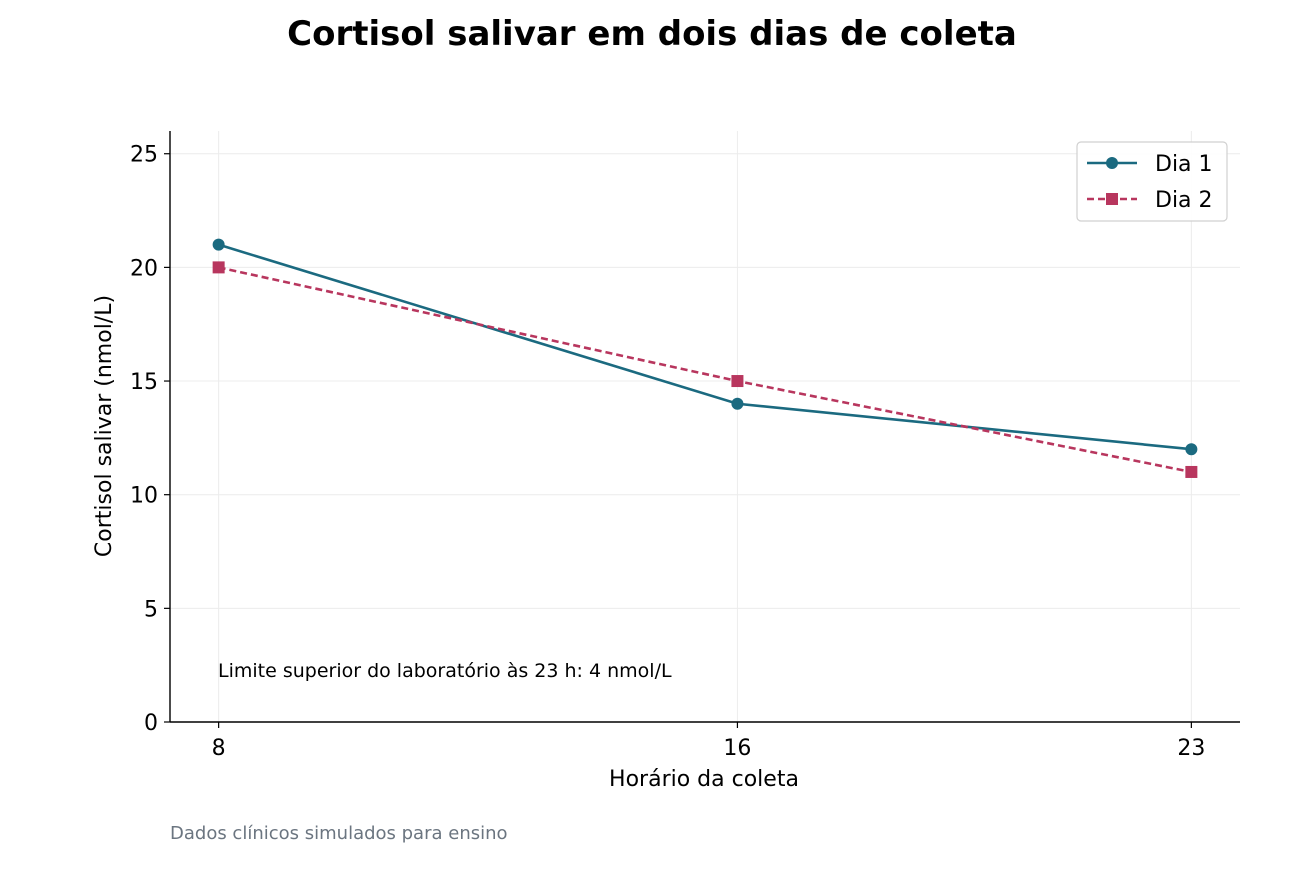 The width and height of the screenshot is (1305, 870). I want to click on y-tick-label: 15, so click(144, 382).